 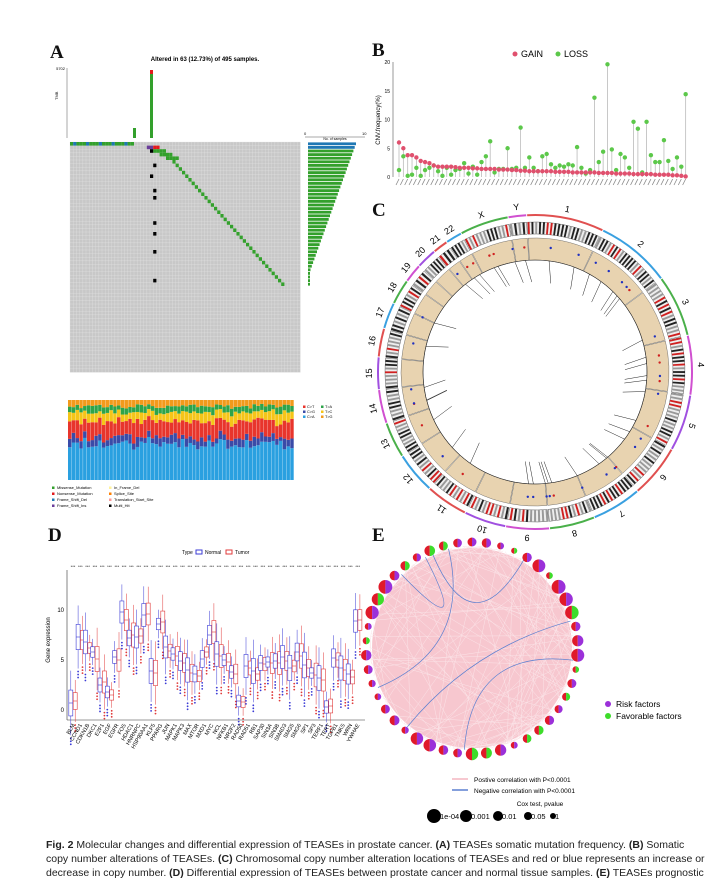 I want to click on tmb-axis-label: TMB, so click(x=56, y=95).